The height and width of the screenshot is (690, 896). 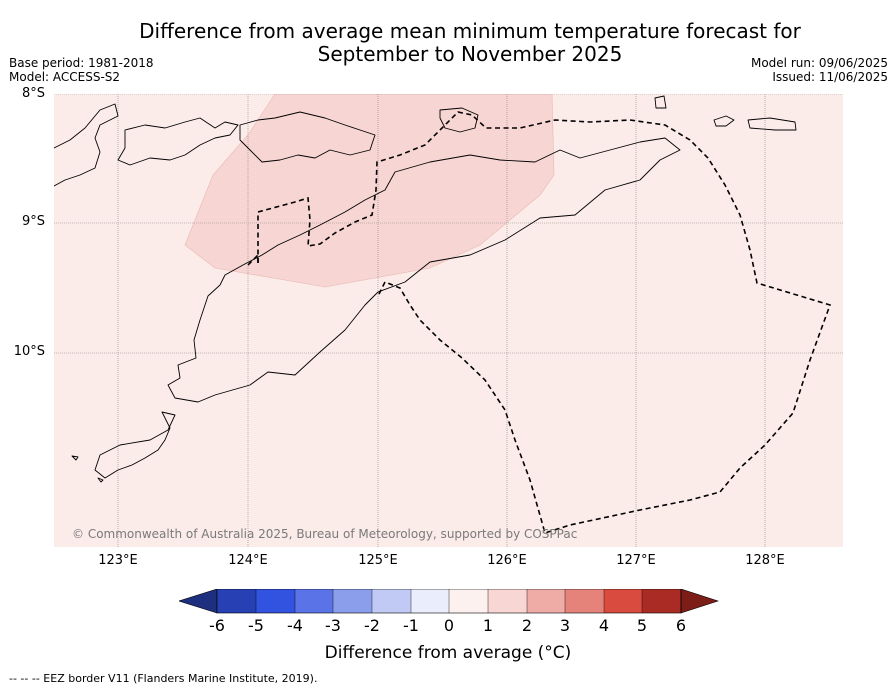 I want to click on model-run: Model run: 09/06/2025, so click(x=819, y=63).